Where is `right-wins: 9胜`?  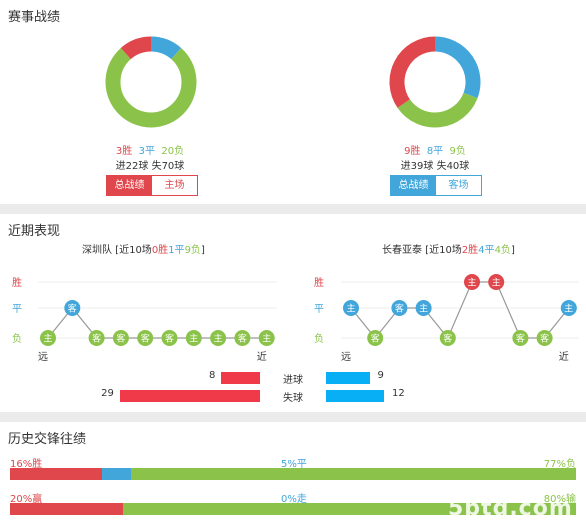 right-wins: 9胜 is located at coordinates (412, 151).